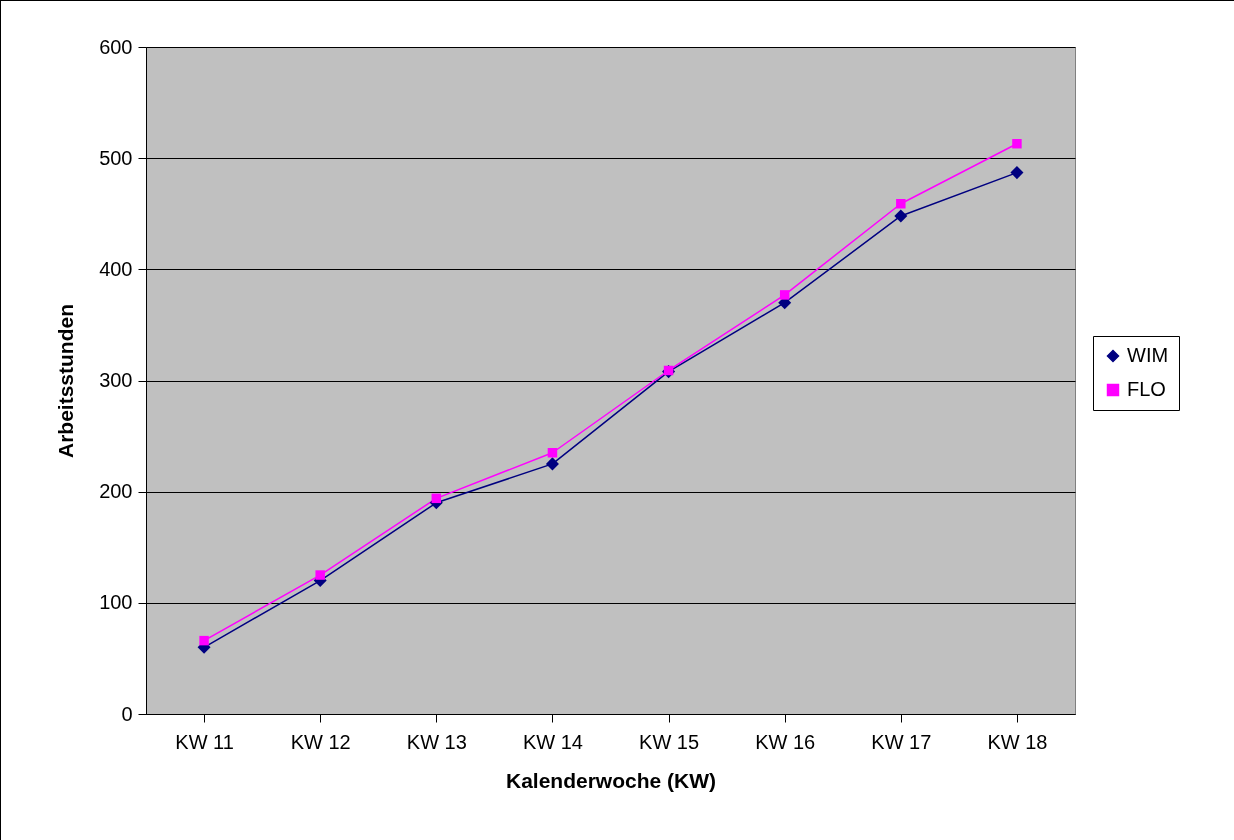 Image resolution: width=1234 pixels, height=840 pixels. Describe the element at coordinates (1146, 389) in the screenshot. I see `legend-label: FLO` at that location.